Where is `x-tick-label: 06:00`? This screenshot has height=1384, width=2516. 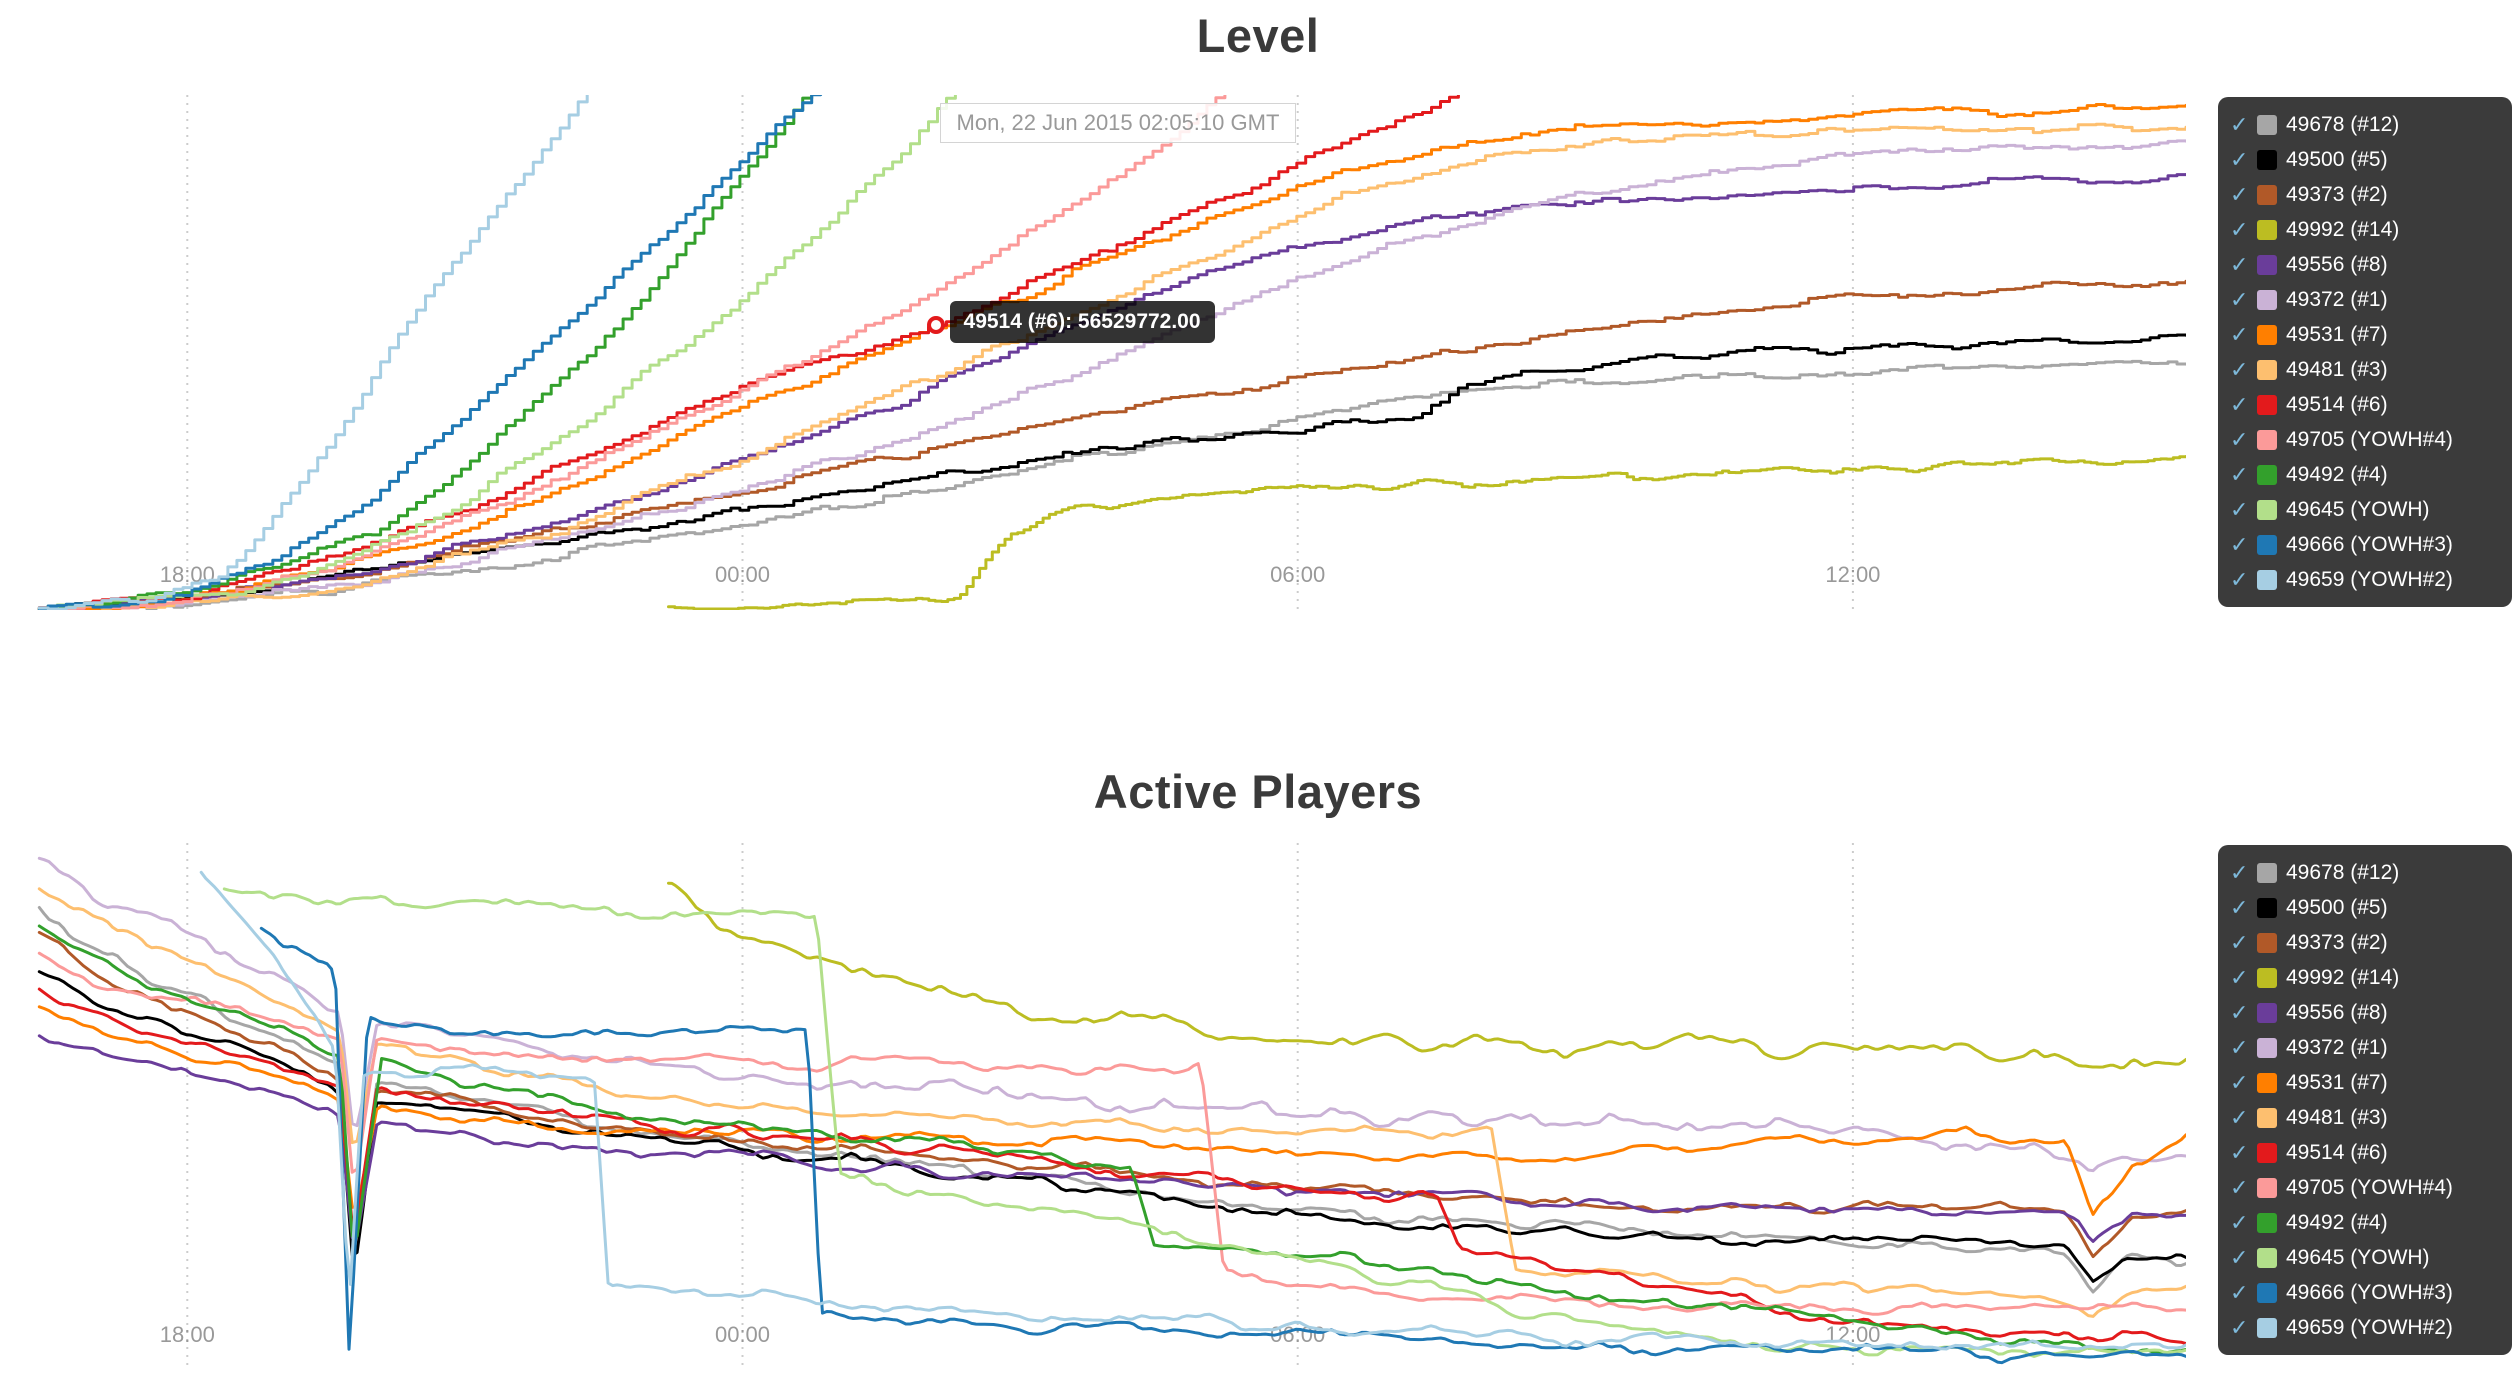 x-tick-label: 06:00 is located at coordinates (1297, 574).